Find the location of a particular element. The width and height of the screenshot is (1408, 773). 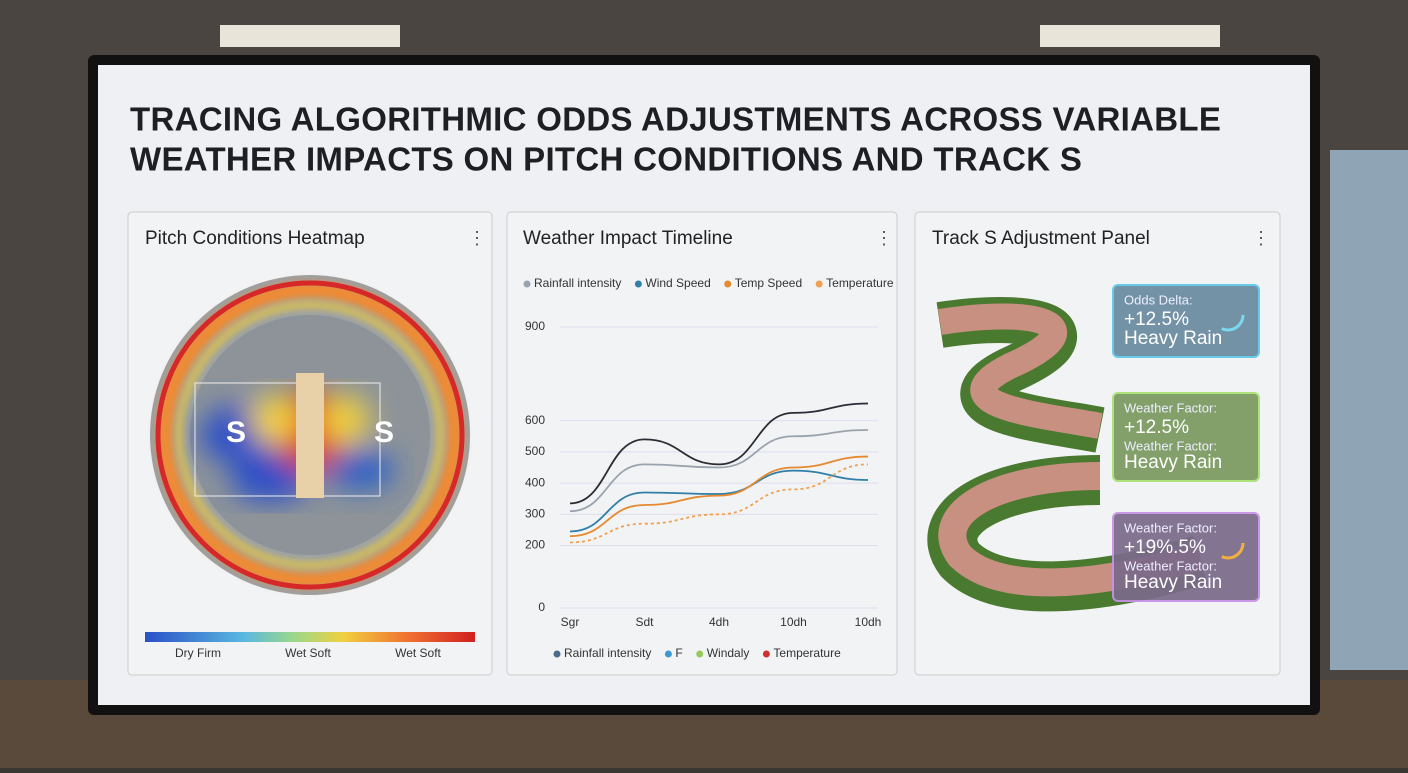

box is located at coordinates (287, 439).